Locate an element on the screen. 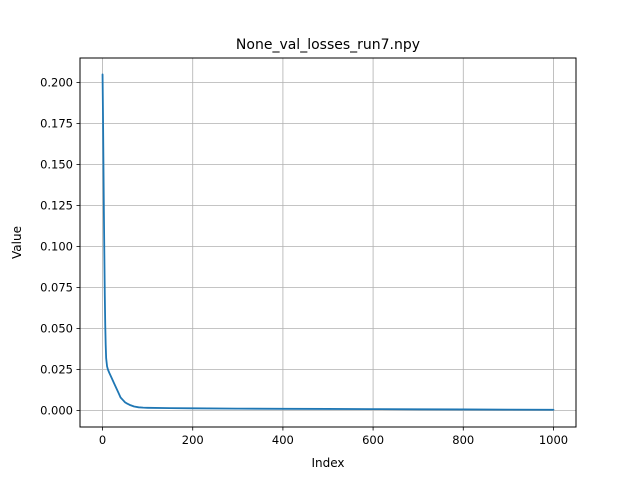  x-tick-label: 0 is located at coordinates (102, 440).